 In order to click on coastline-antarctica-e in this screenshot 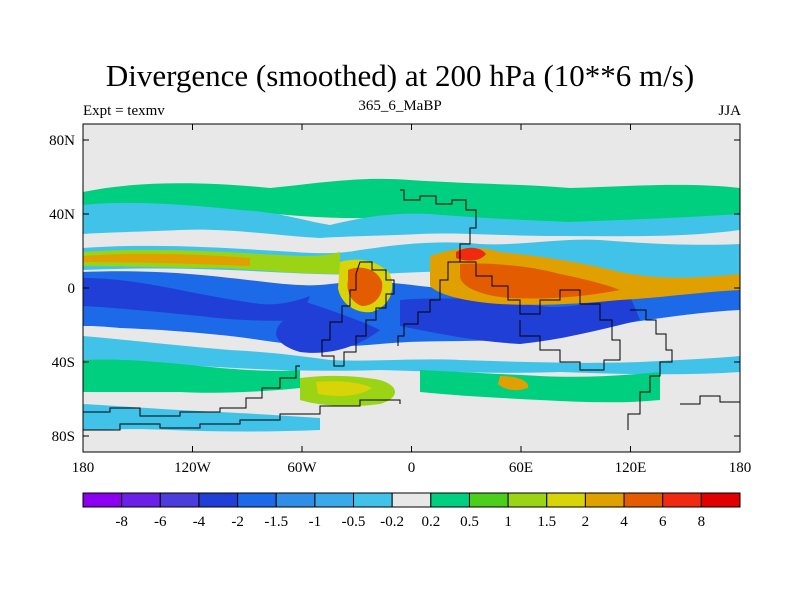, I will do `click(710, 400)`.